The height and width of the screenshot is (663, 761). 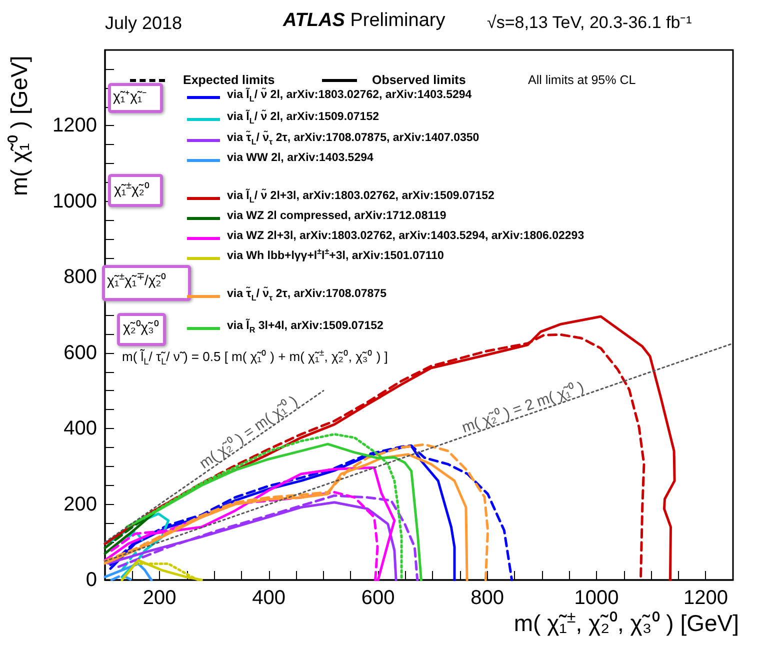 I want to click on legend-label: via WZ 2l compressed, arXiv:1712.08119, so click(x=336, y=216).